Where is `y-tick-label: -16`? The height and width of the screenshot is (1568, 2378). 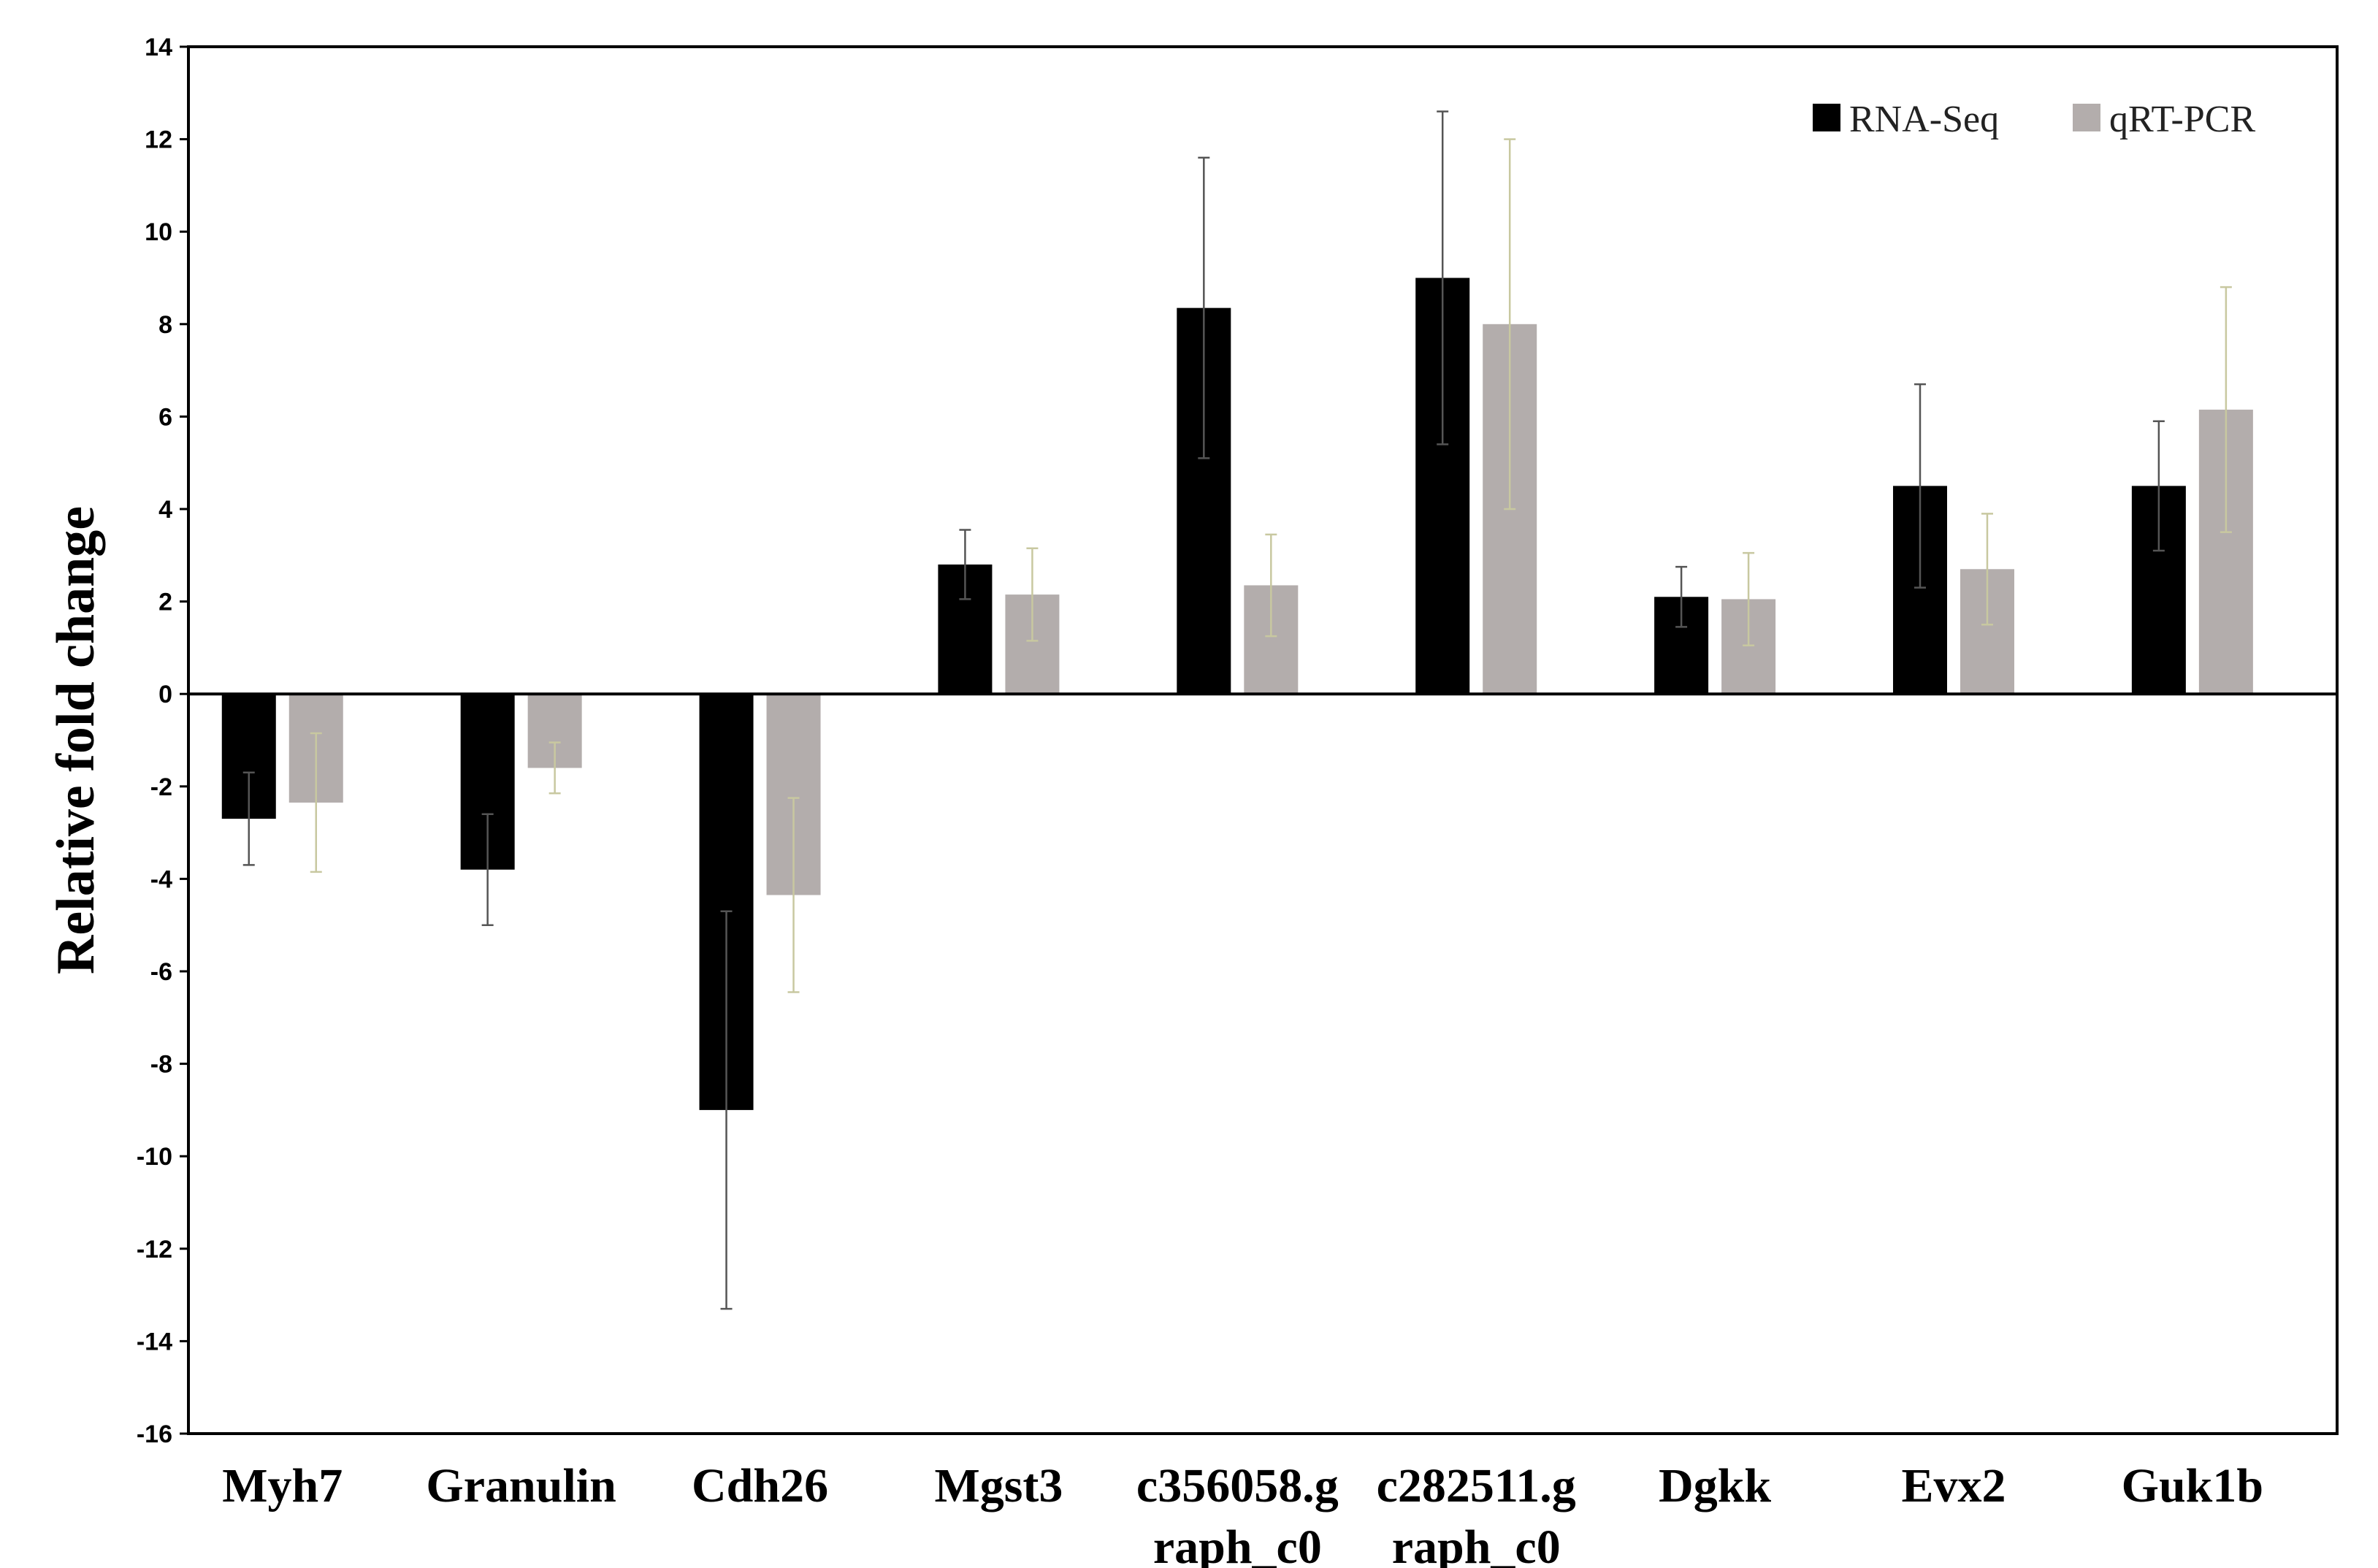 y-tick-label: -16 is located at coordinates (154, 1434).